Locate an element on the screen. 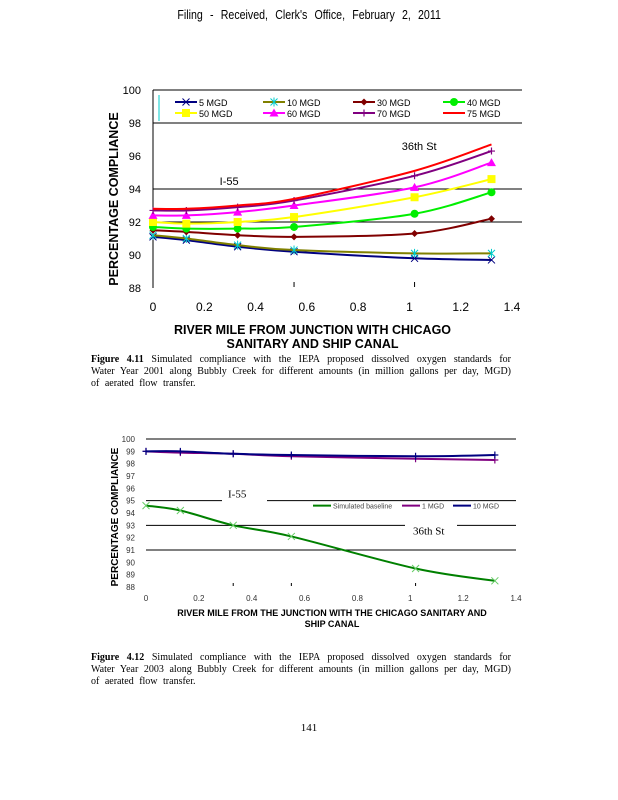 The height and width of the screenshot is (800, 618). y-axis-title: PERCENTAGE COMPLIANCE is located at coordinates (114, 198).